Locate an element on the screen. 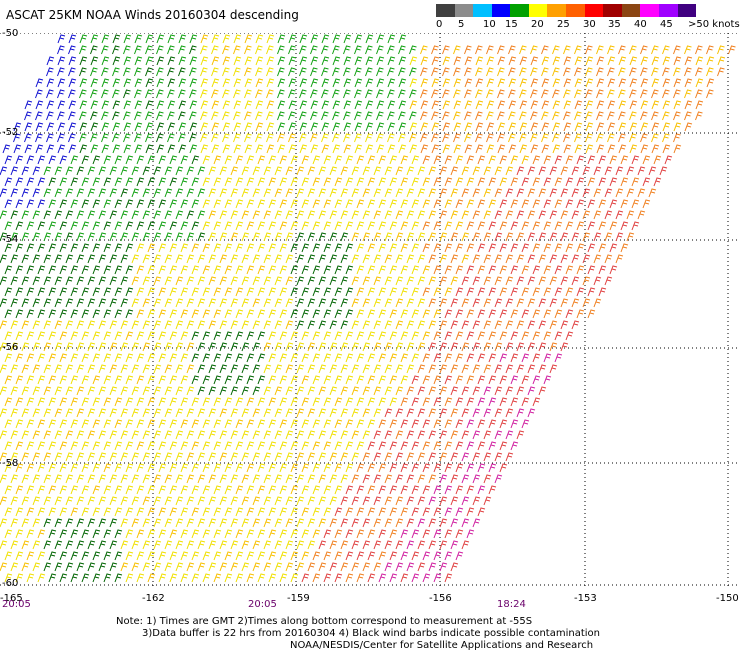 This screenshot has height=651, width=740. colorbar-swatch is located at coordinates (538, 10).